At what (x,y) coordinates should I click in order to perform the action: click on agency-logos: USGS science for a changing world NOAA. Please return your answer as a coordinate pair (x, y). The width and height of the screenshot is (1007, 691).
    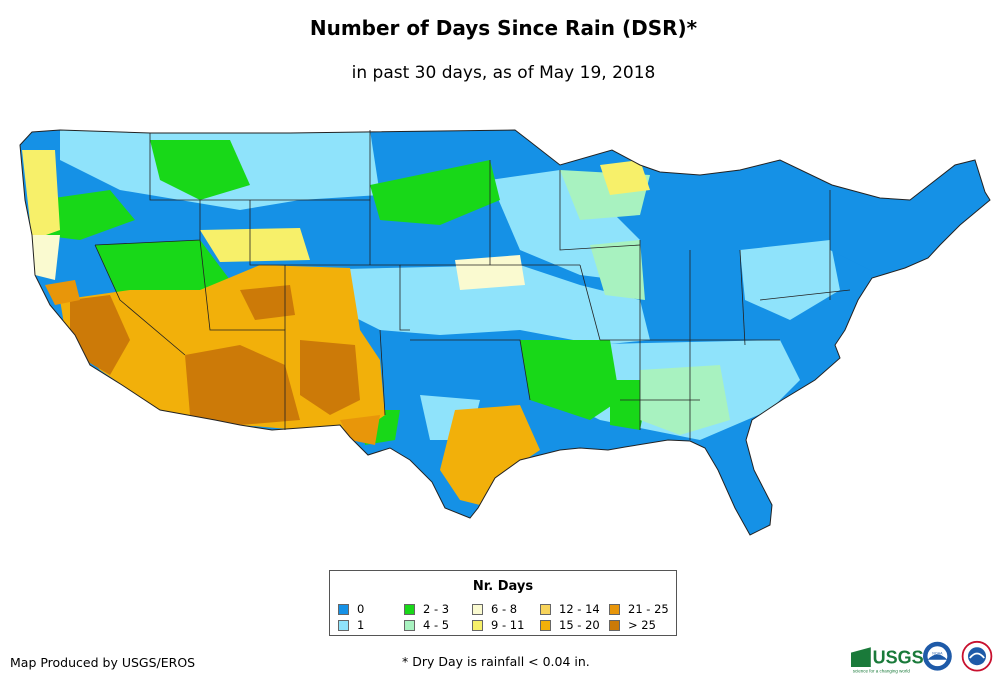
    Looking at the image, I should click on (922, 656).